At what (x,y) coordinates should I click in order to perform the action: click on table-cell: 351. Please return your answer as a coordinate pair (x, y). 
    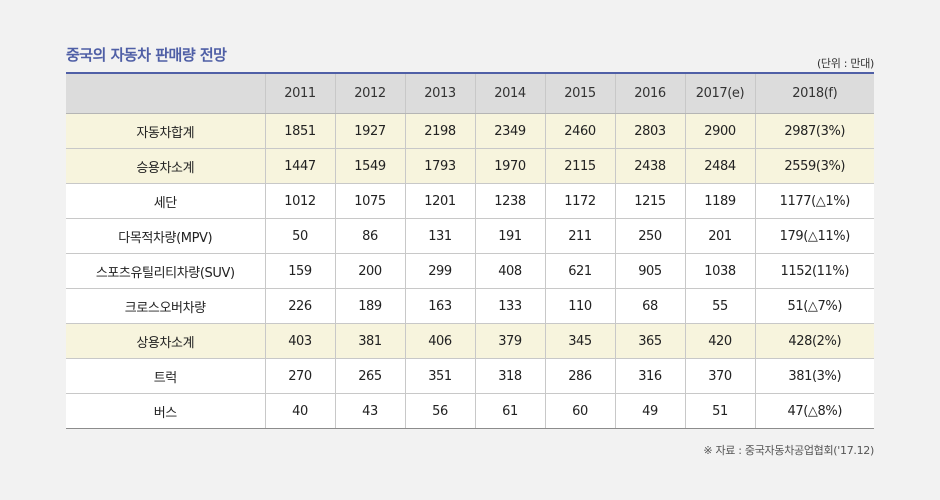
    Looking at the image, I should click on (439, 376).